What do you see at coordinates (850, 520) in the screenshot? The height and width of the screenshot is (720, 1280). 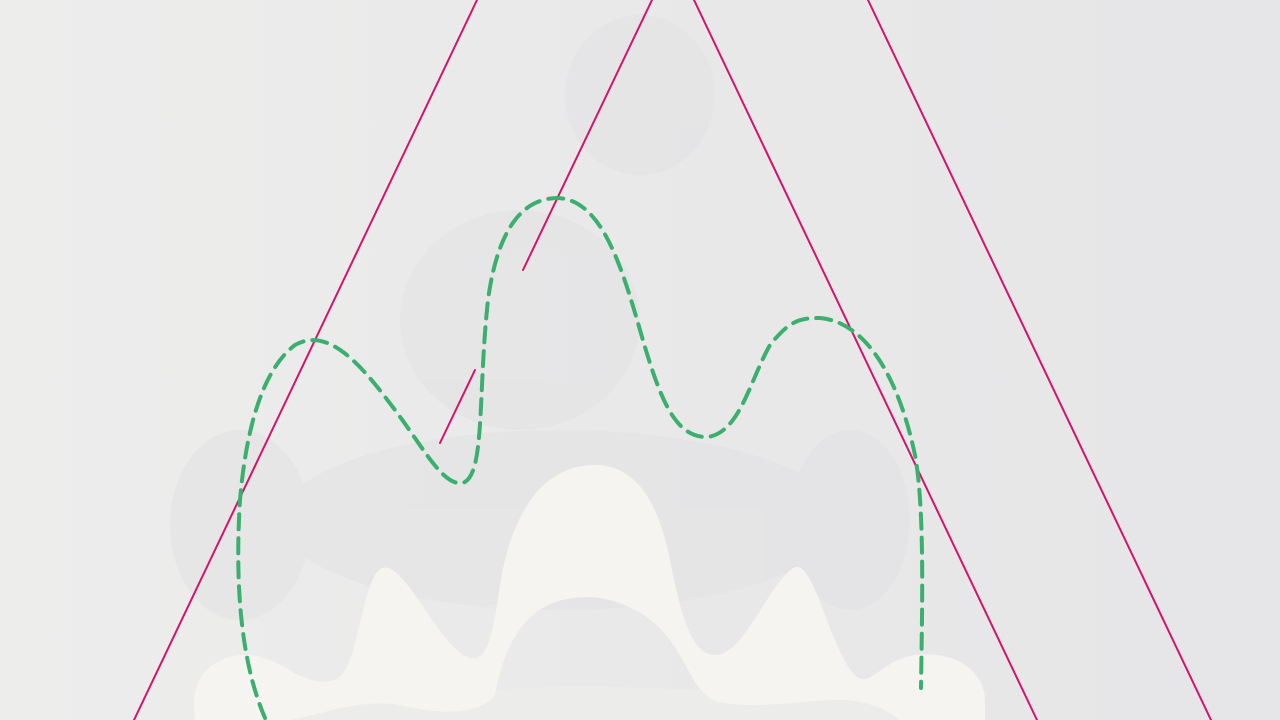 I see `cloud-blob-right` at bounding box center [850, 520].